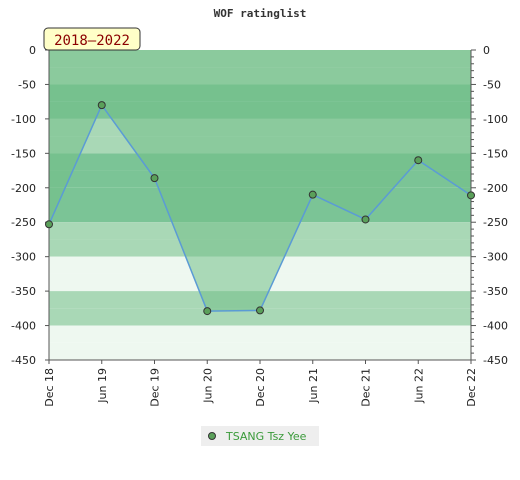 This screenshot has height=480, width=520. Describe the element at coordinates (486, 50) in the screenshot. I see `y-tick-label-right: 0` at that location.